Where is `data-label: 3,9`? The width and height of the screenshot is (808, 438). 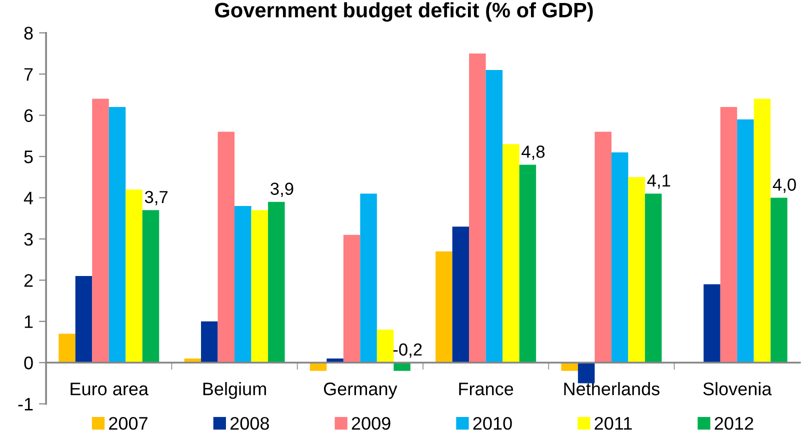 data-label: 3,9 is located at coordinates (282, 189).